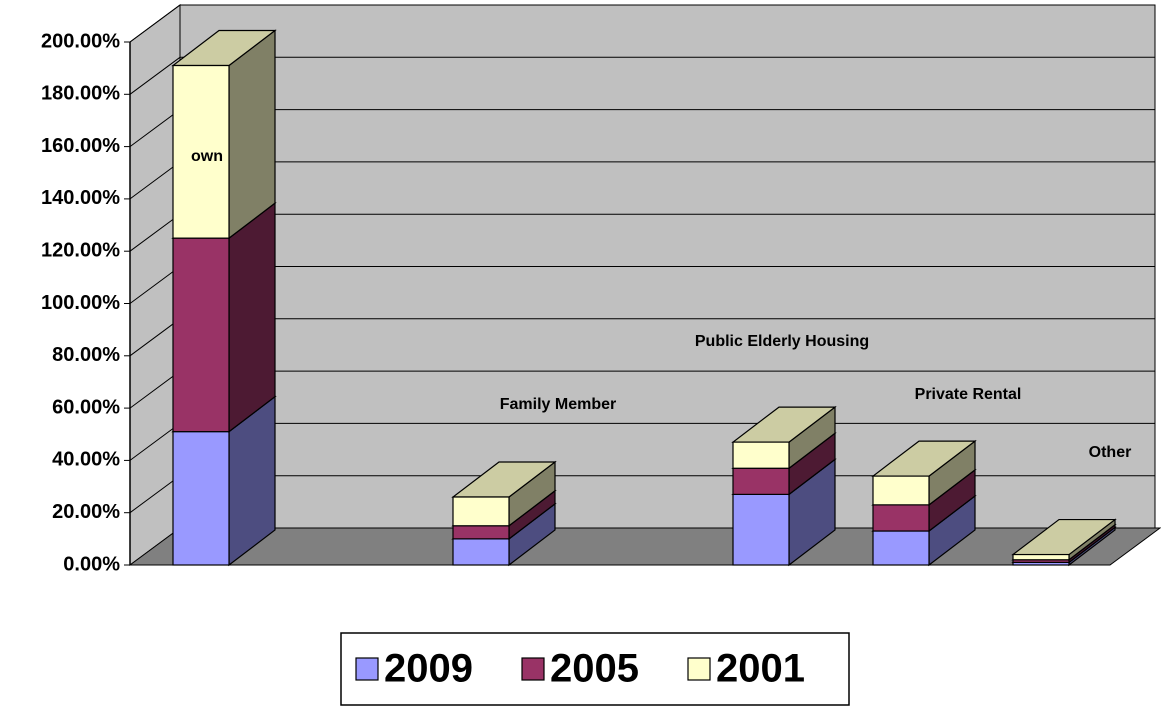 The height and width of the screenshot is (706, 1161). Describe the element at coordinates (80, 146) in the screenshot. I see `y-tick-label: 160.00%` at that location.